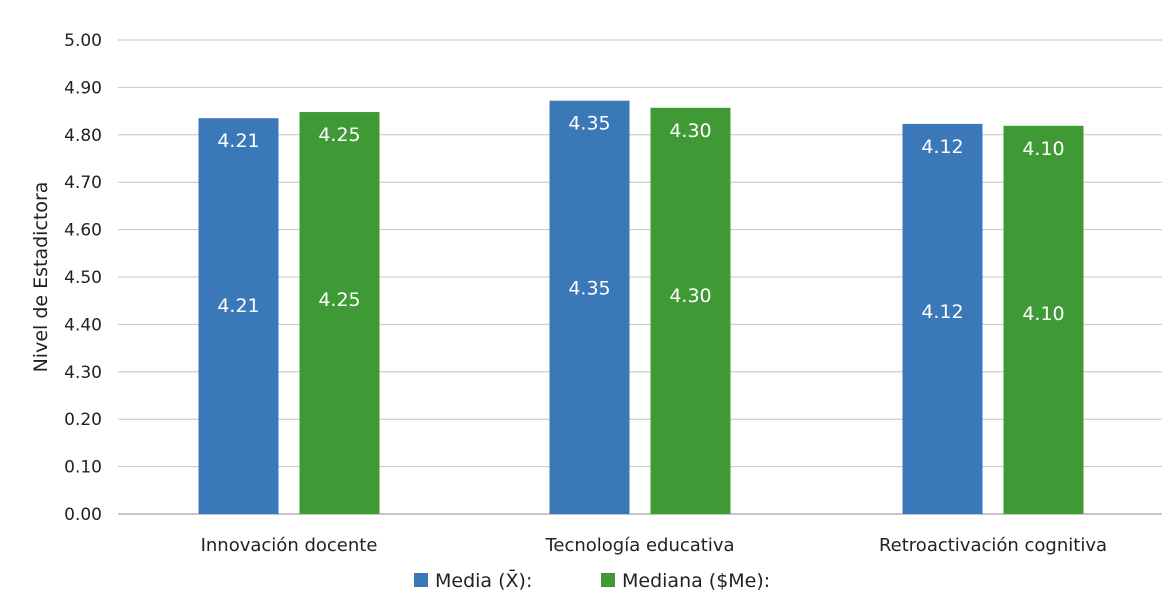  I want to click on legend: Media (X̄): Mediana ($Me):, so click(592, 580).